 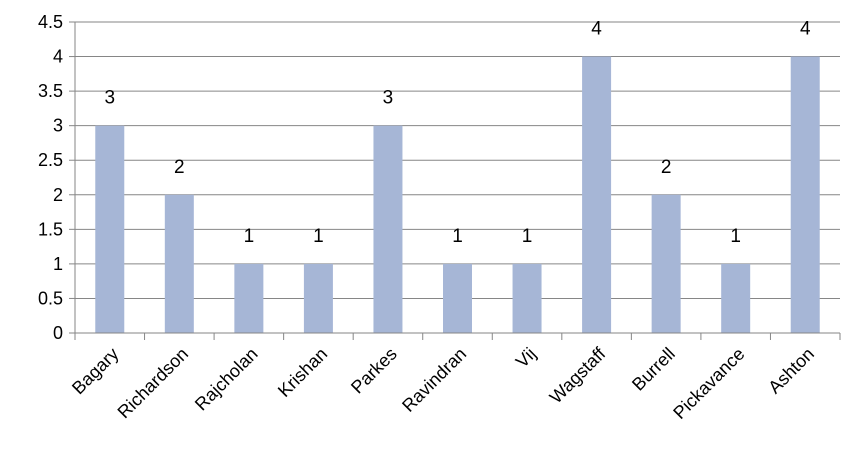 I want to click on x-tick-label: Pickavance, so click(x=708, y=383).